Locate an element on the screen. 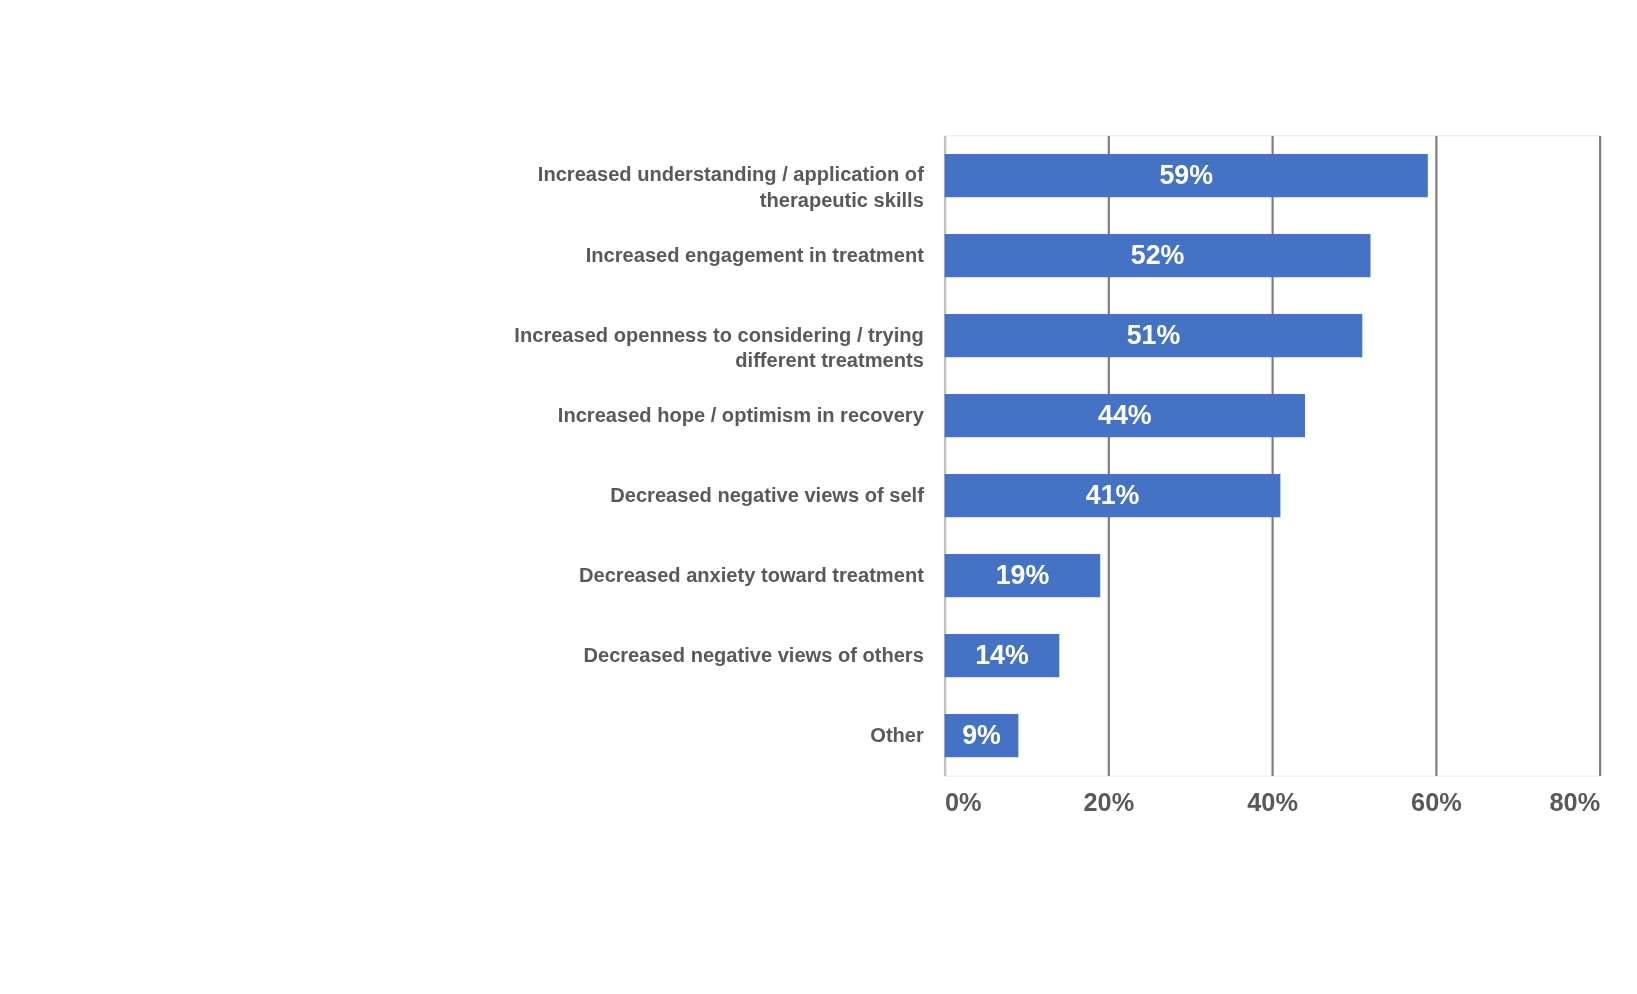 Image resolution: width=1637 pixels, height=994 pixels. y-tick-label: Decreased negative views of others is located at coordinates (753, 654).